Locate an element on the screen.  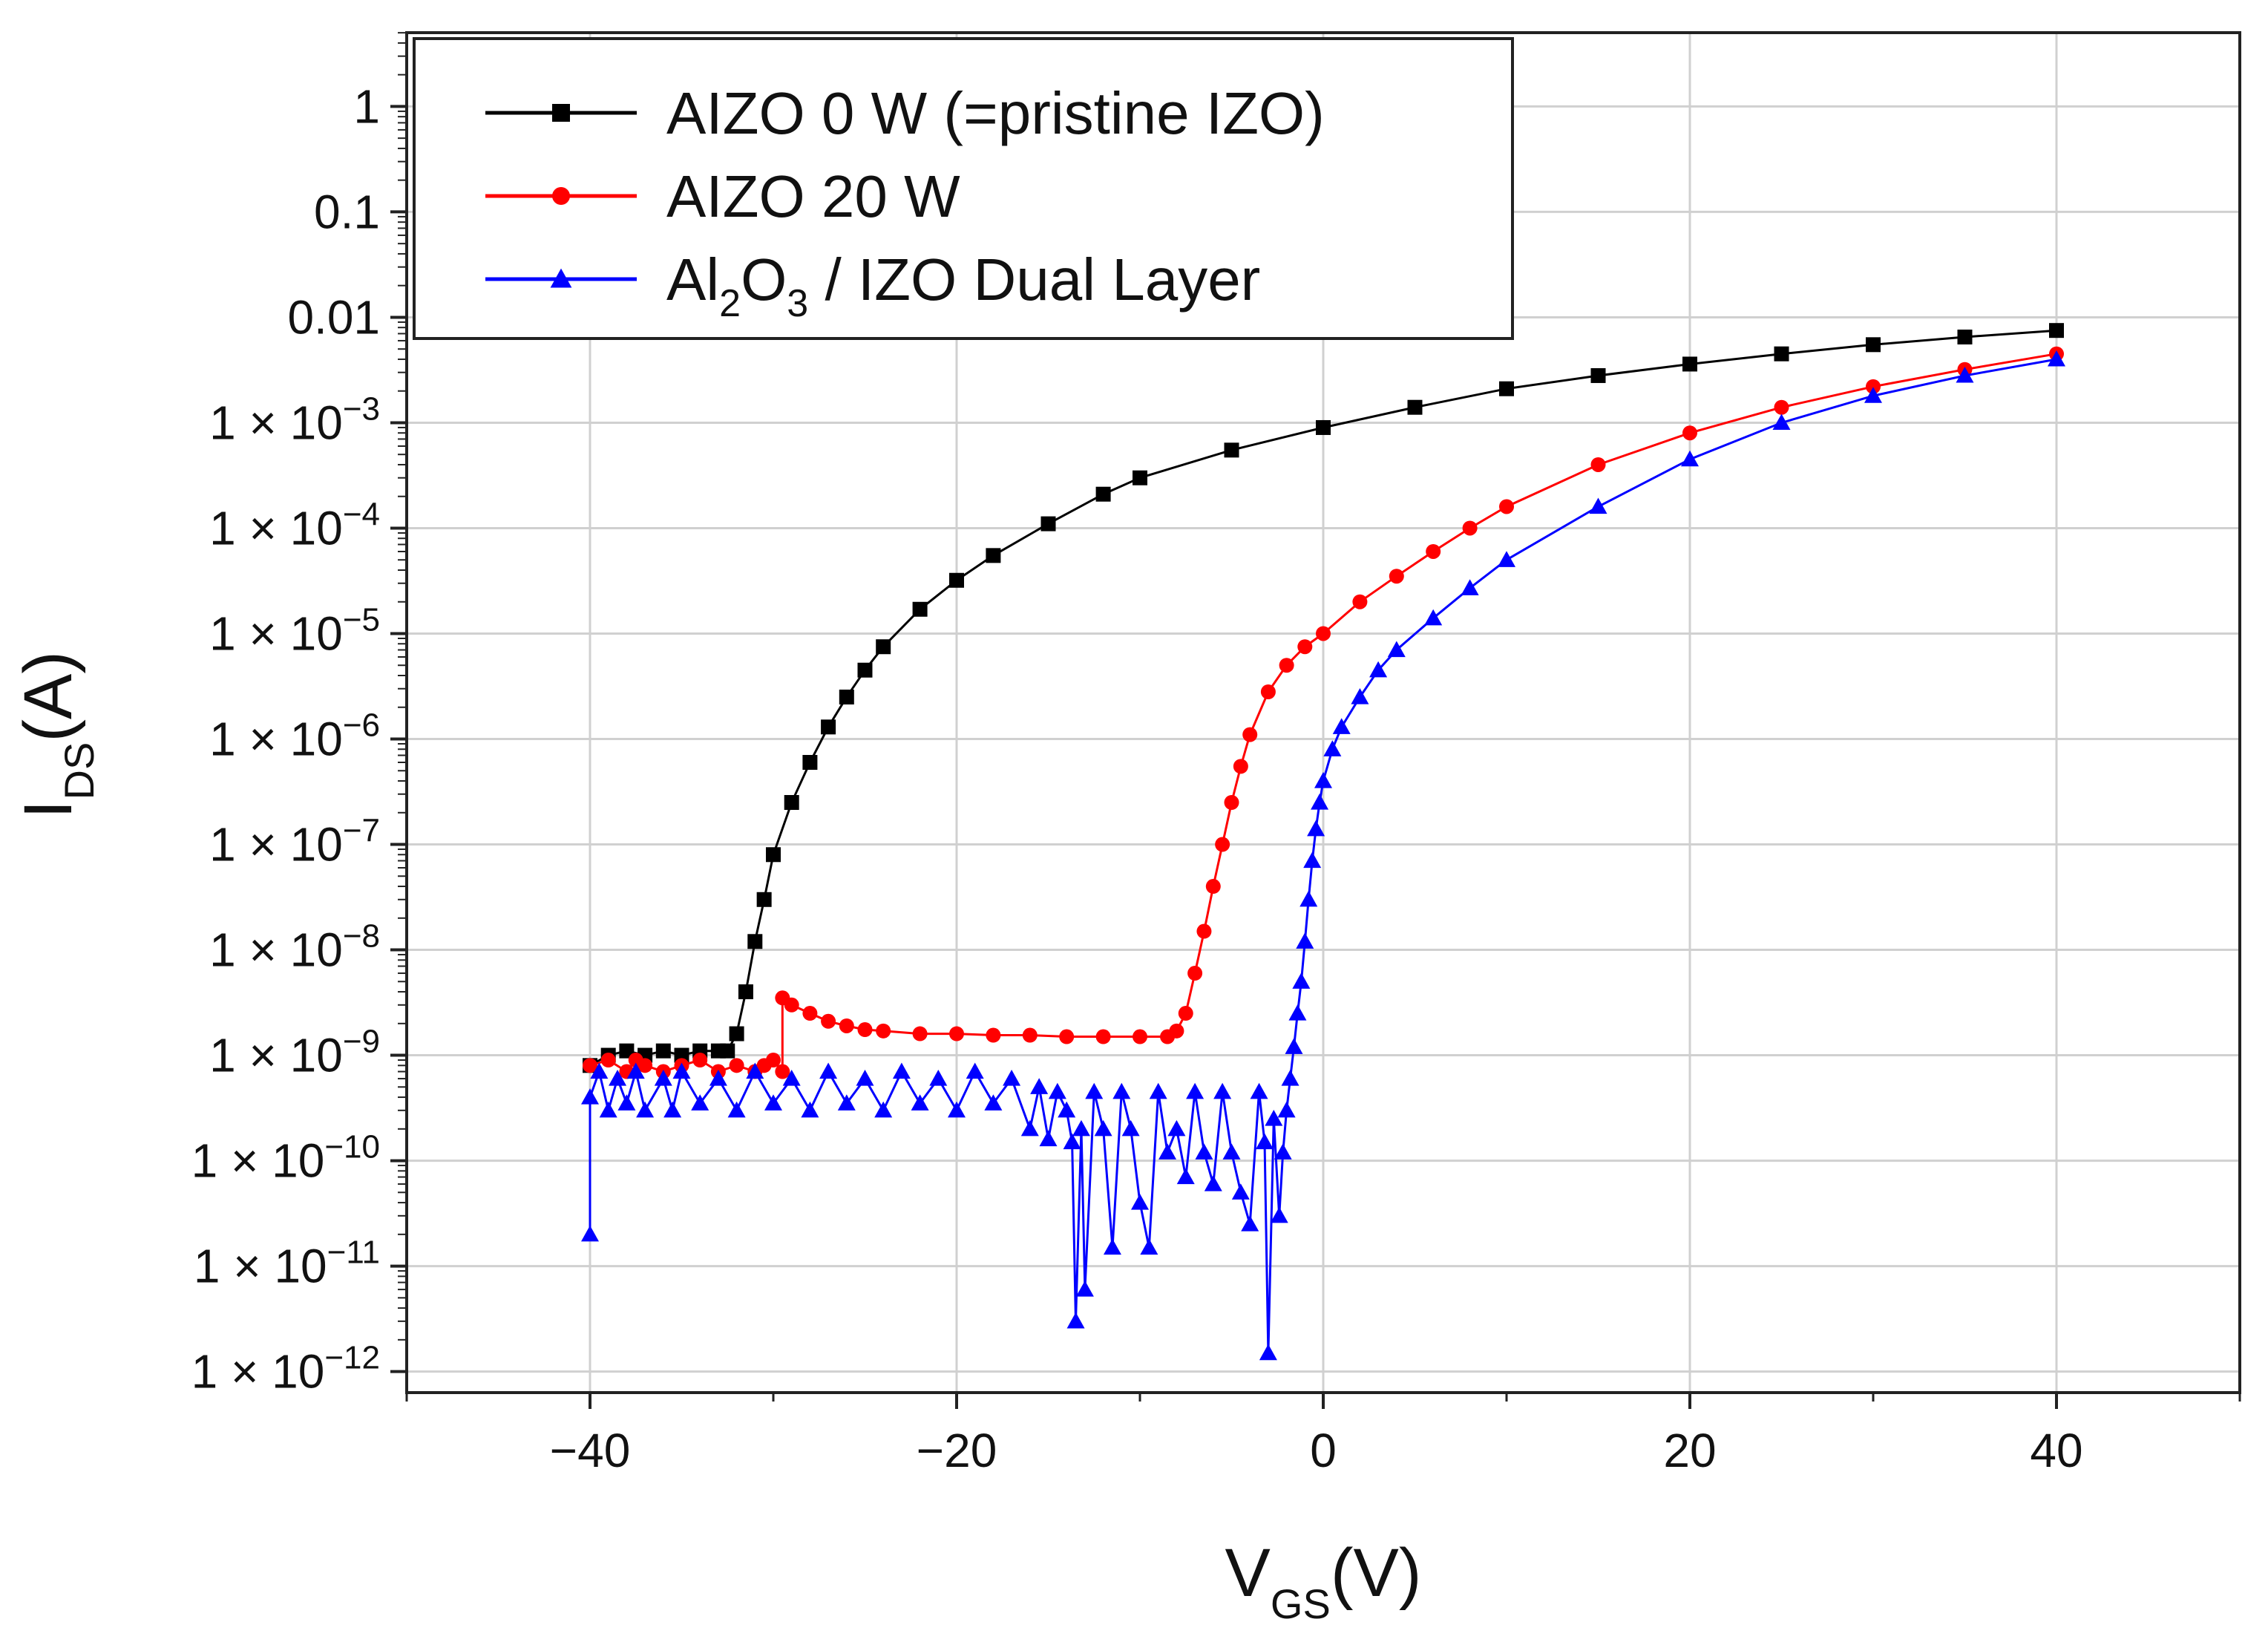
y-tick-label: 0.01 is located at coordinates (333, 317).